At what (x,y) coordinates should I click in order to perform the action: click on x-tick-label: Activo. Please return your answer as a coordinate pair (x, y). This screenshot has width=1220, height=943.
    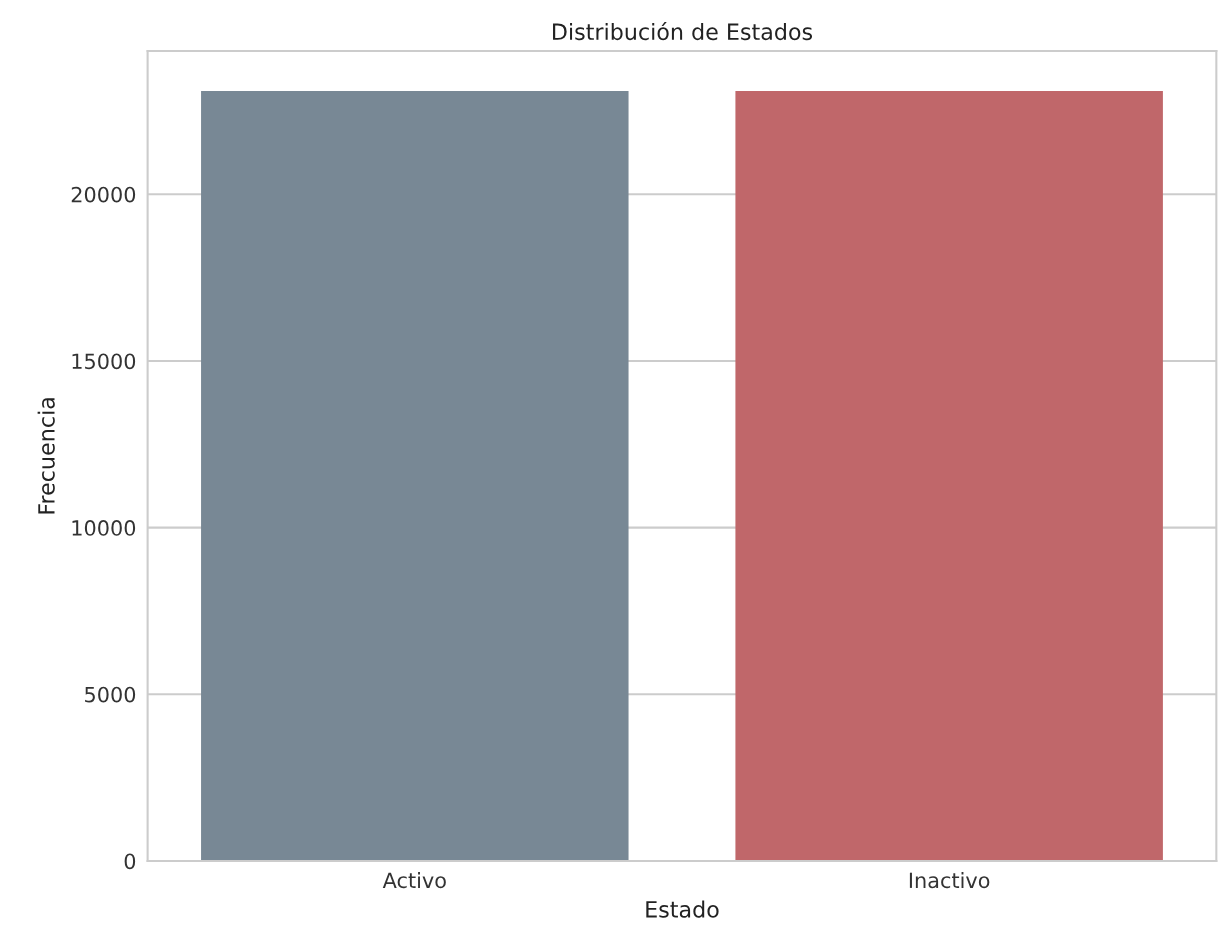
    Looking at the image, I should click on (414, 880).